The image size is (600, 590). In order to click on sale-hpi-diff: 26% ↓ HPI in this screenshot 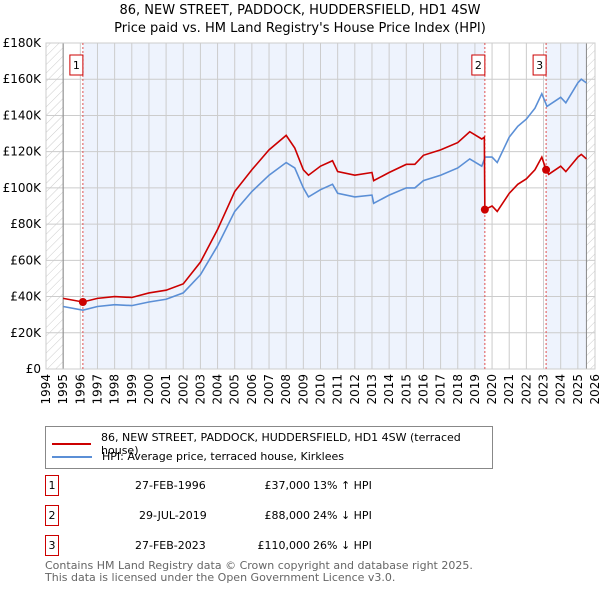, I will do `click(342, 545)`.